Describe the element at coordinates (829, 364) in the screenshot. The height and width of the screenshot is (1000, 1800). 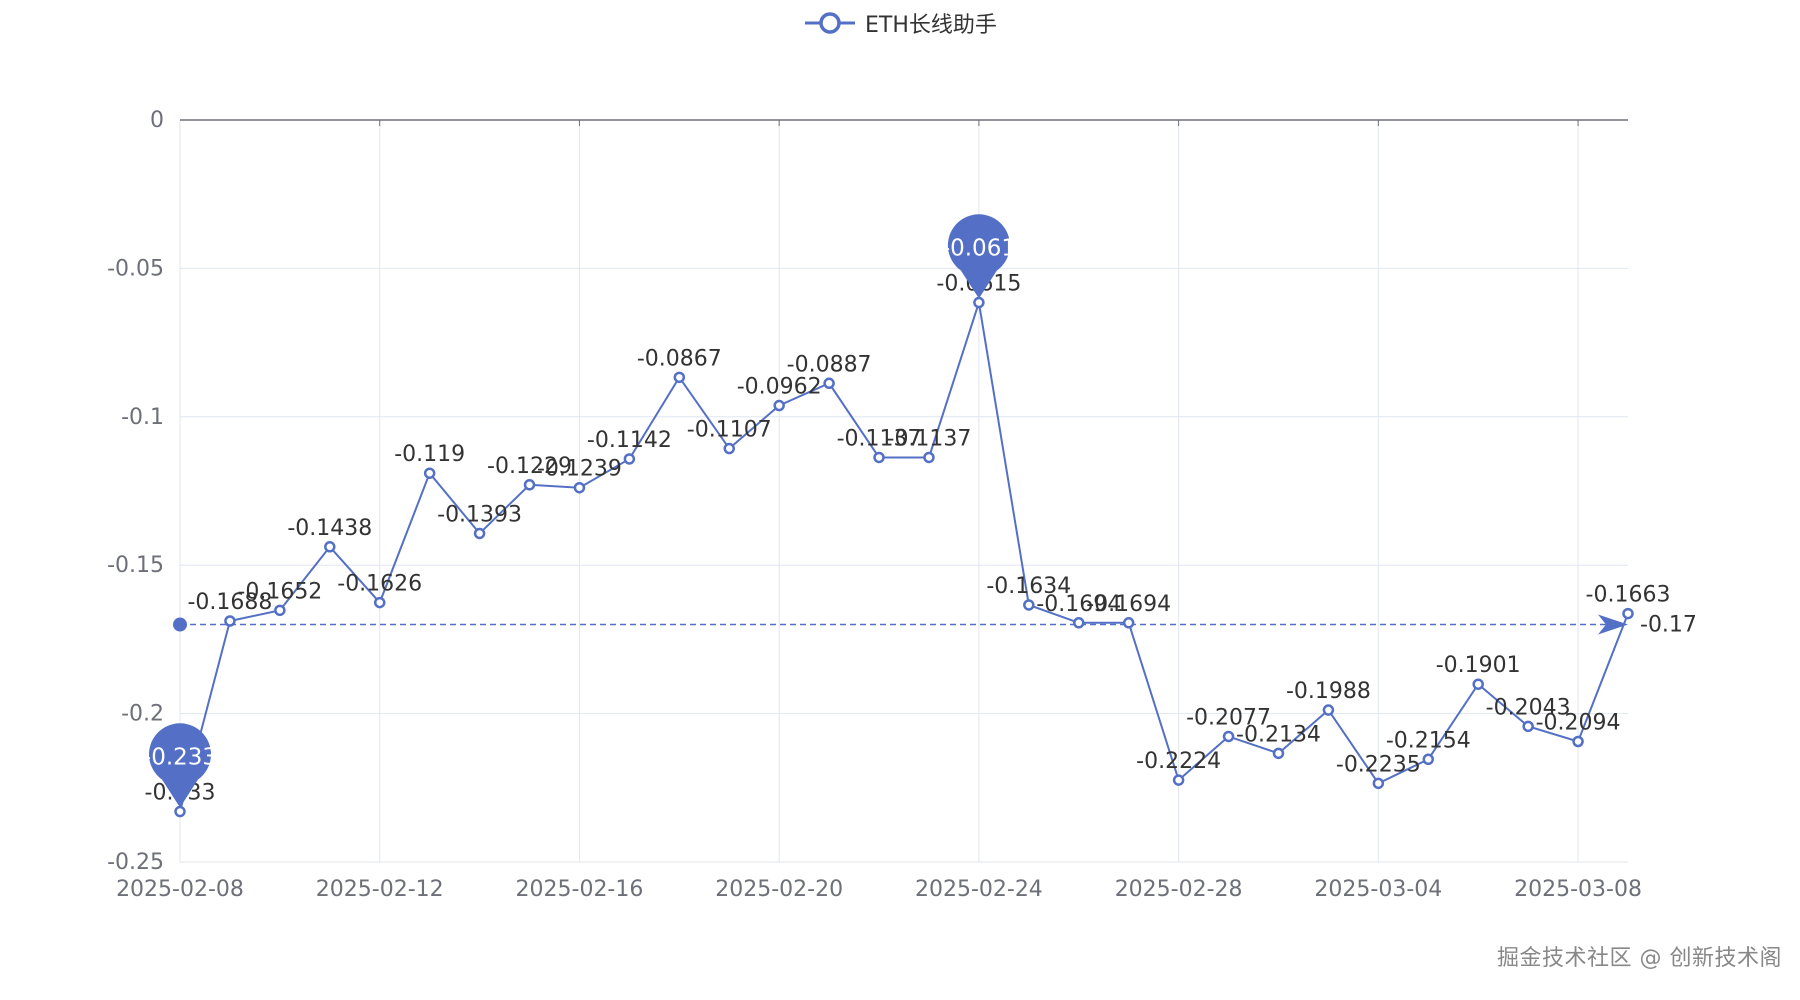
I see `data-label: -0.0887` at that location.